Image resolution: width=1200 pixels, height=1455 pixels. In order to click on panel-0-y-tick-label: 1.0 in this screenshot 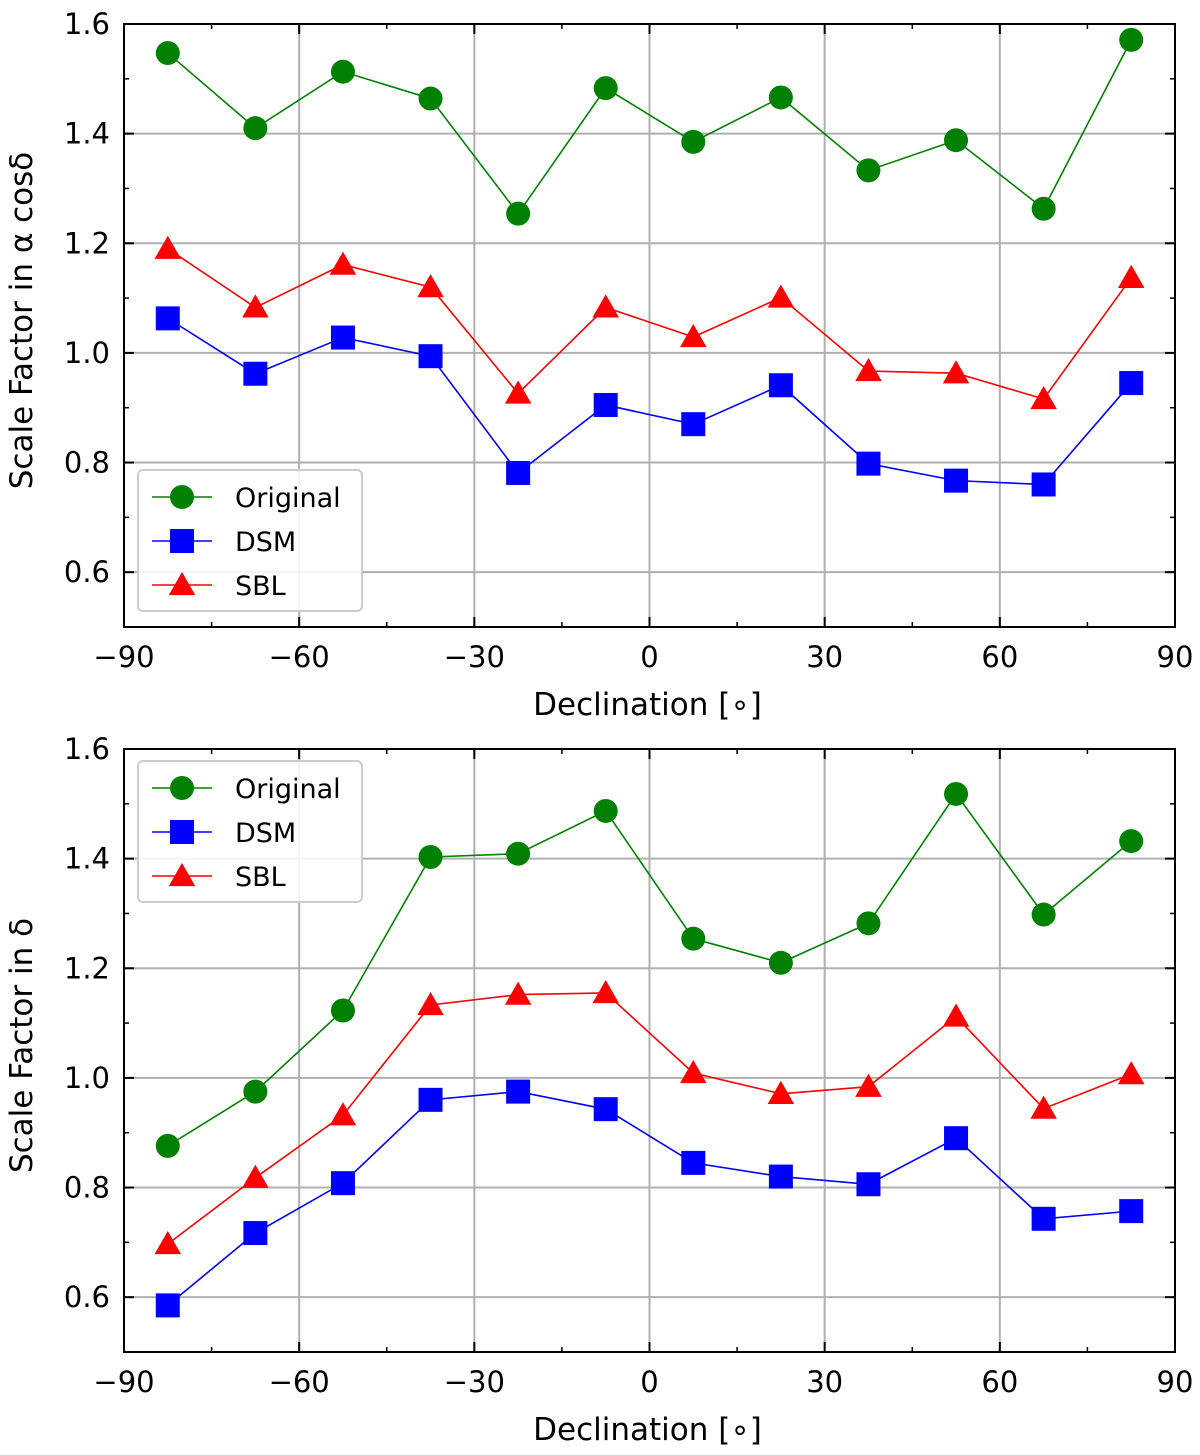, I will do `click(87, 353)`.